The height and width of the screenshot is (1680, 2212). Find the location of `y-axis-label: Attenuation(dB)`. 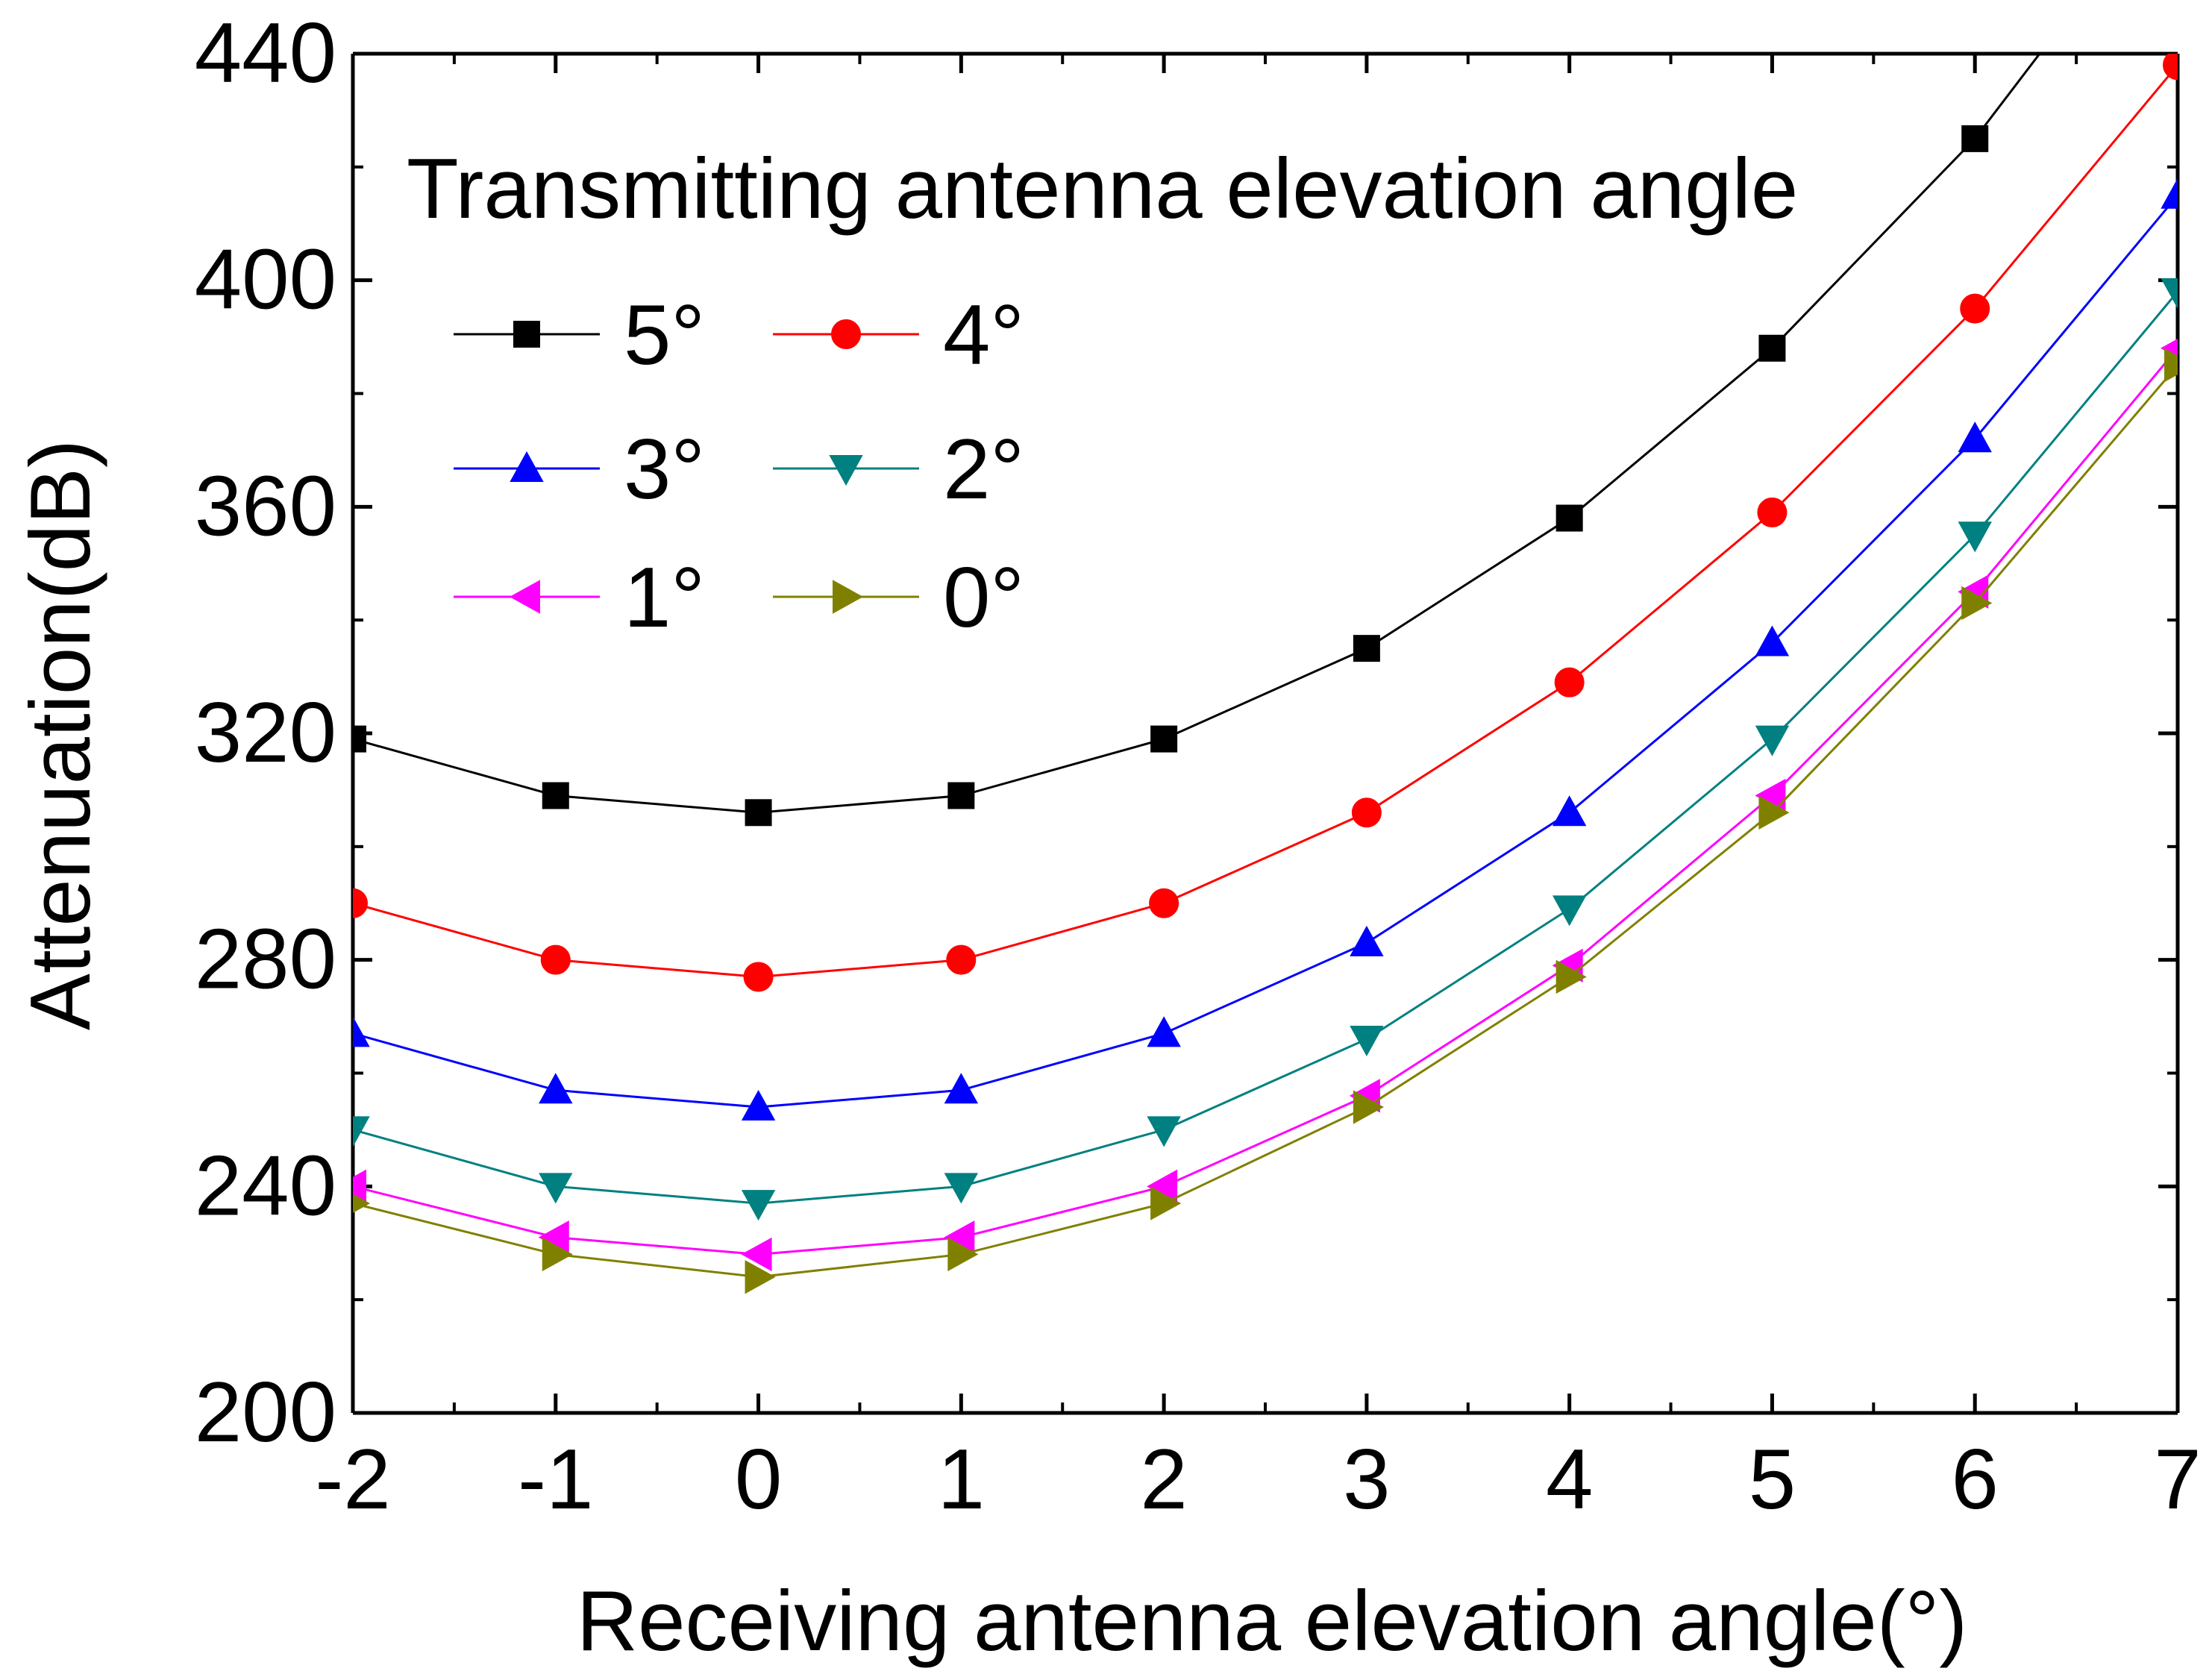

y-axis-label: Attenuation(dB) is located at coordinates (60, 734).